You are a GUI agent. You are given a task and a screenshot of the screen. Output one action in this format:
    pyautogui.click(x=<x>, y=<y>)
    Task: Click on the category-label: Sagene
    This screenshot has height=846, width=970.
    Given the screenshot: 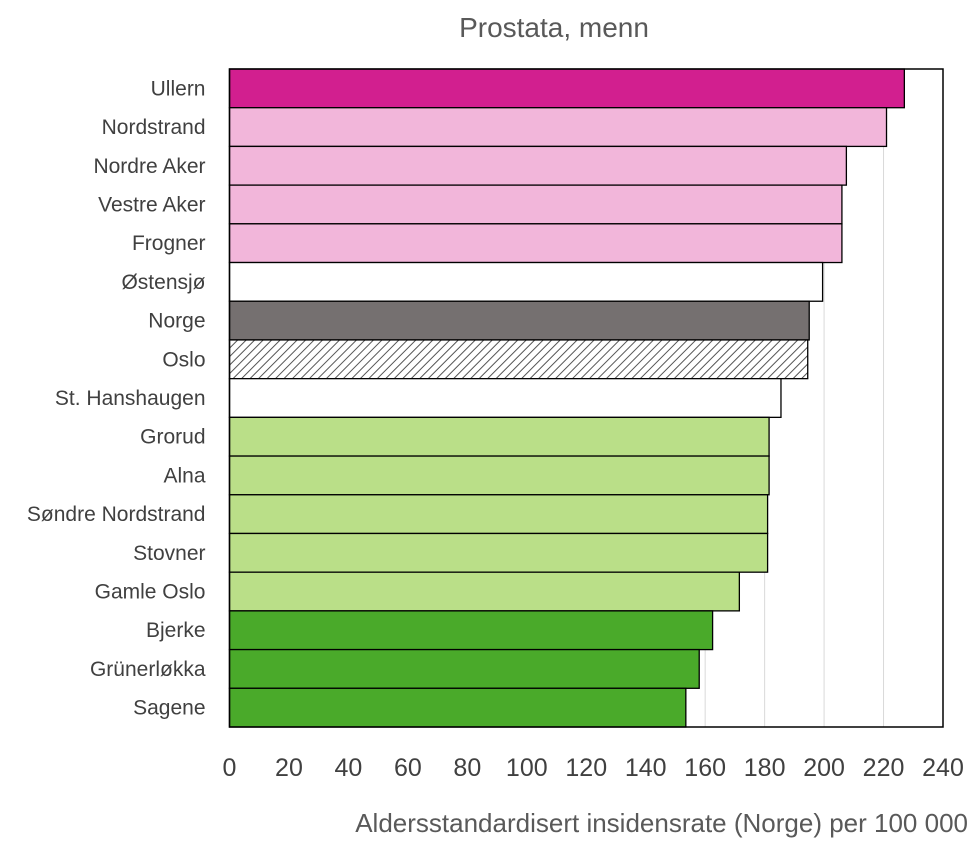 What is the action you would take?
    pyautogui.click(x=169, y=708)
    